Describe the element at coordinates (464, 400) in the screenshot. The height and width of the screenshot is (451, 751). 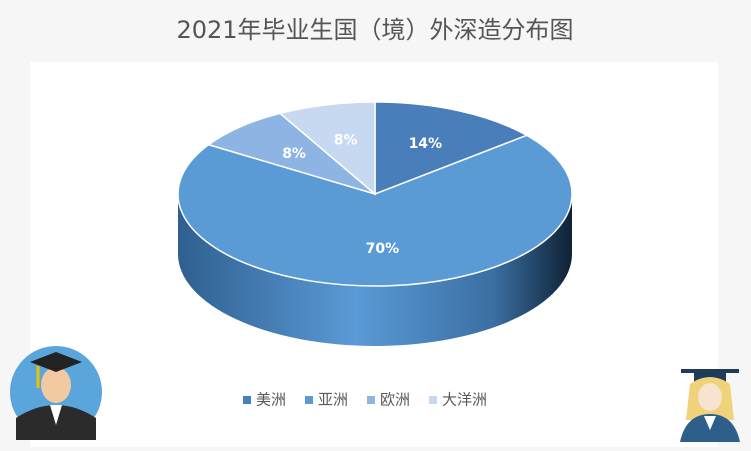
I see `legend-label: 大洋洲` at that location.